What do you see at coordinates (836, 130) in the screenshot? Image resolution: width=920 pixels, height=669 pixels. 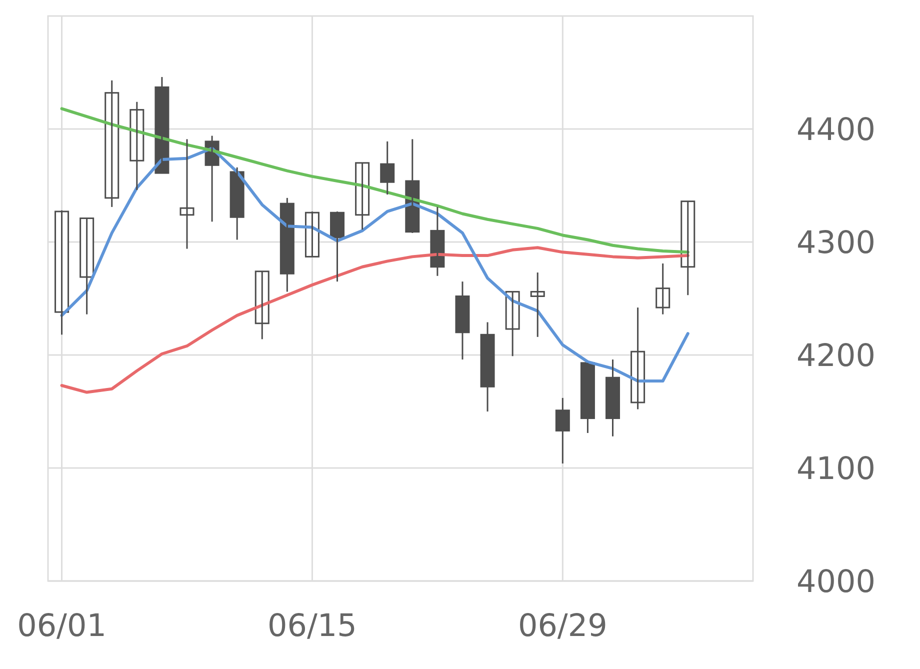 I see `y-tick-label: 4400` at bounding box center [836, 130].